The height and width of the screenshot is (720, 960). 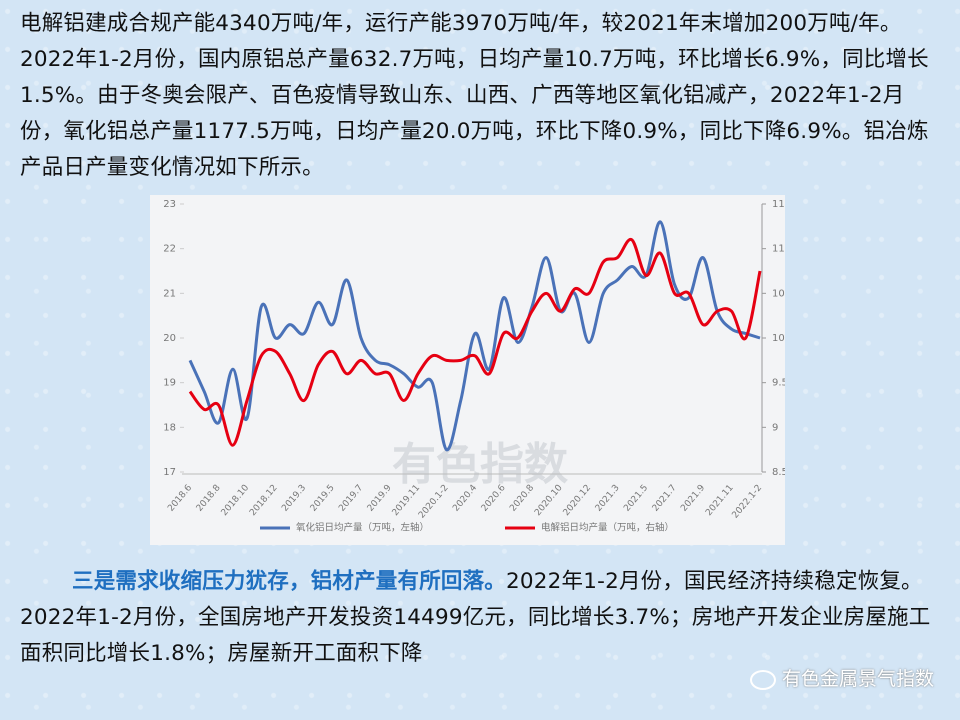 I want to click on y-tick-label: 17, so click(x=169, y=472).